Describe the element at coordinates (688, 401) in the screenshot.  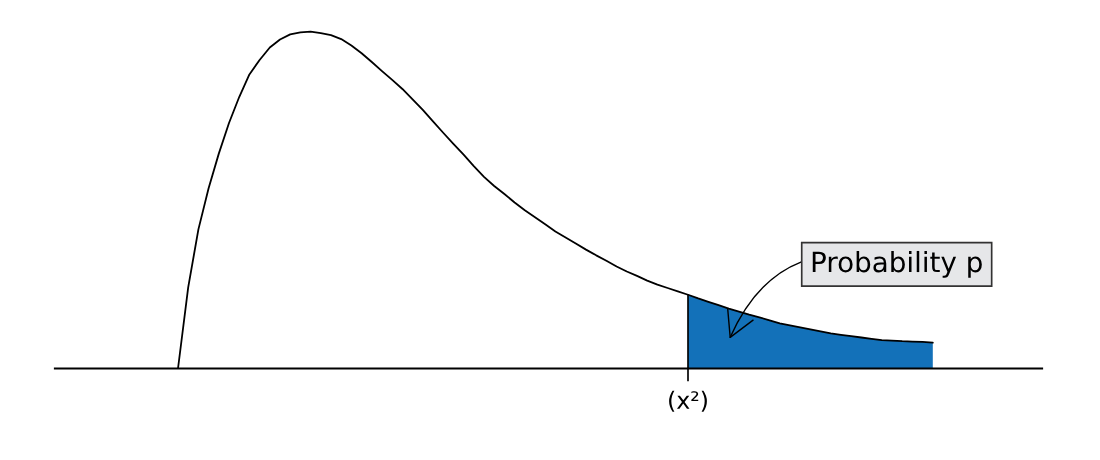
I see `text: (x²)` at that location.